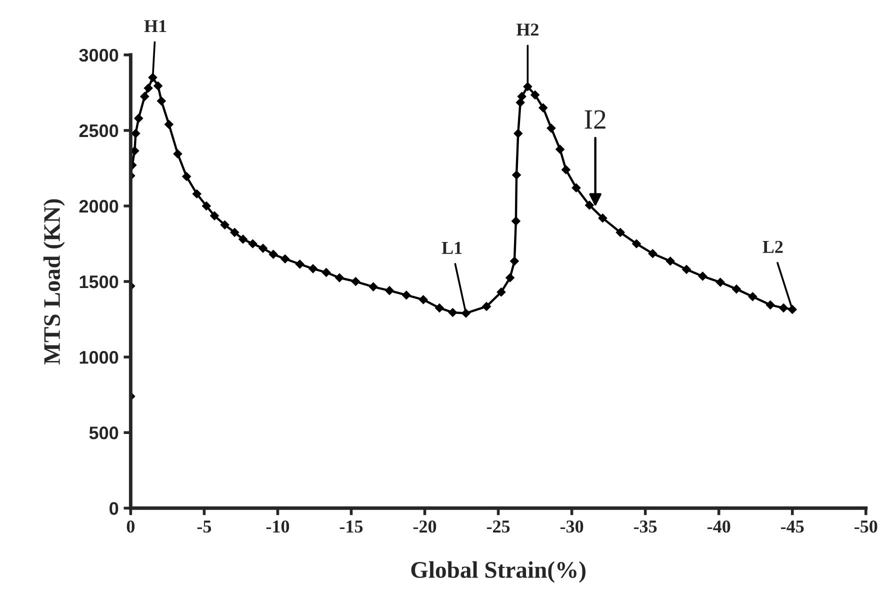 The height and width of the screenshot is (610, 889). I want to click on x-tick-label: -20, so click(424, 526).